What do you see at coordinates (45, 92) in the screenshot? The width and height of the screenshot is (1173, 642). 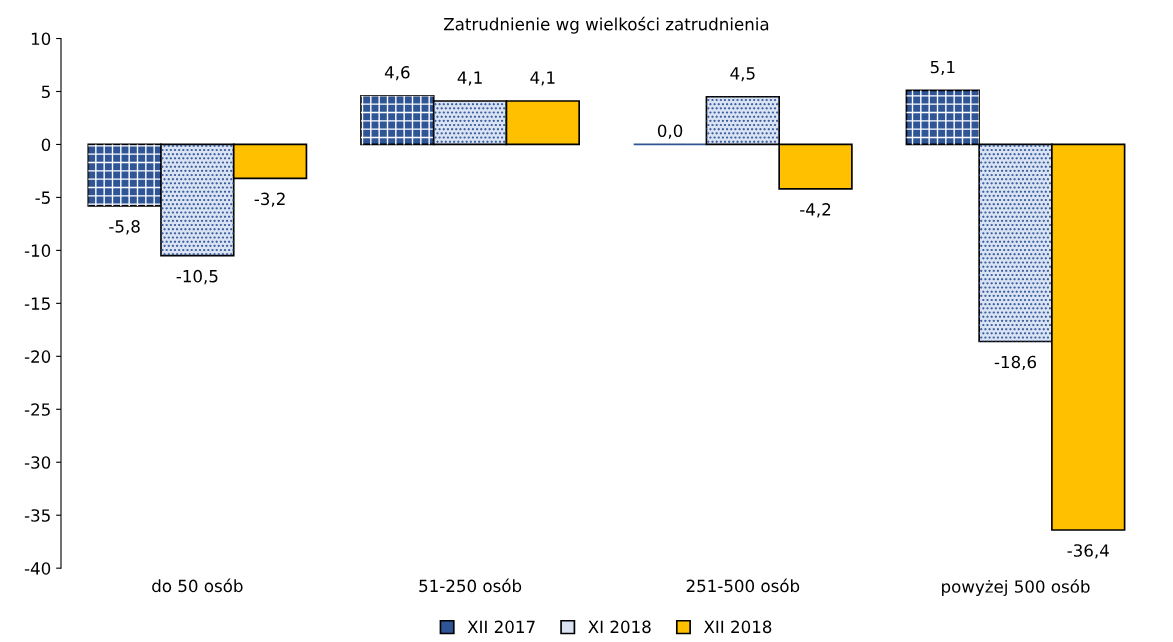 I see `y-tick-label: 5` at bounding box center [45, 92].